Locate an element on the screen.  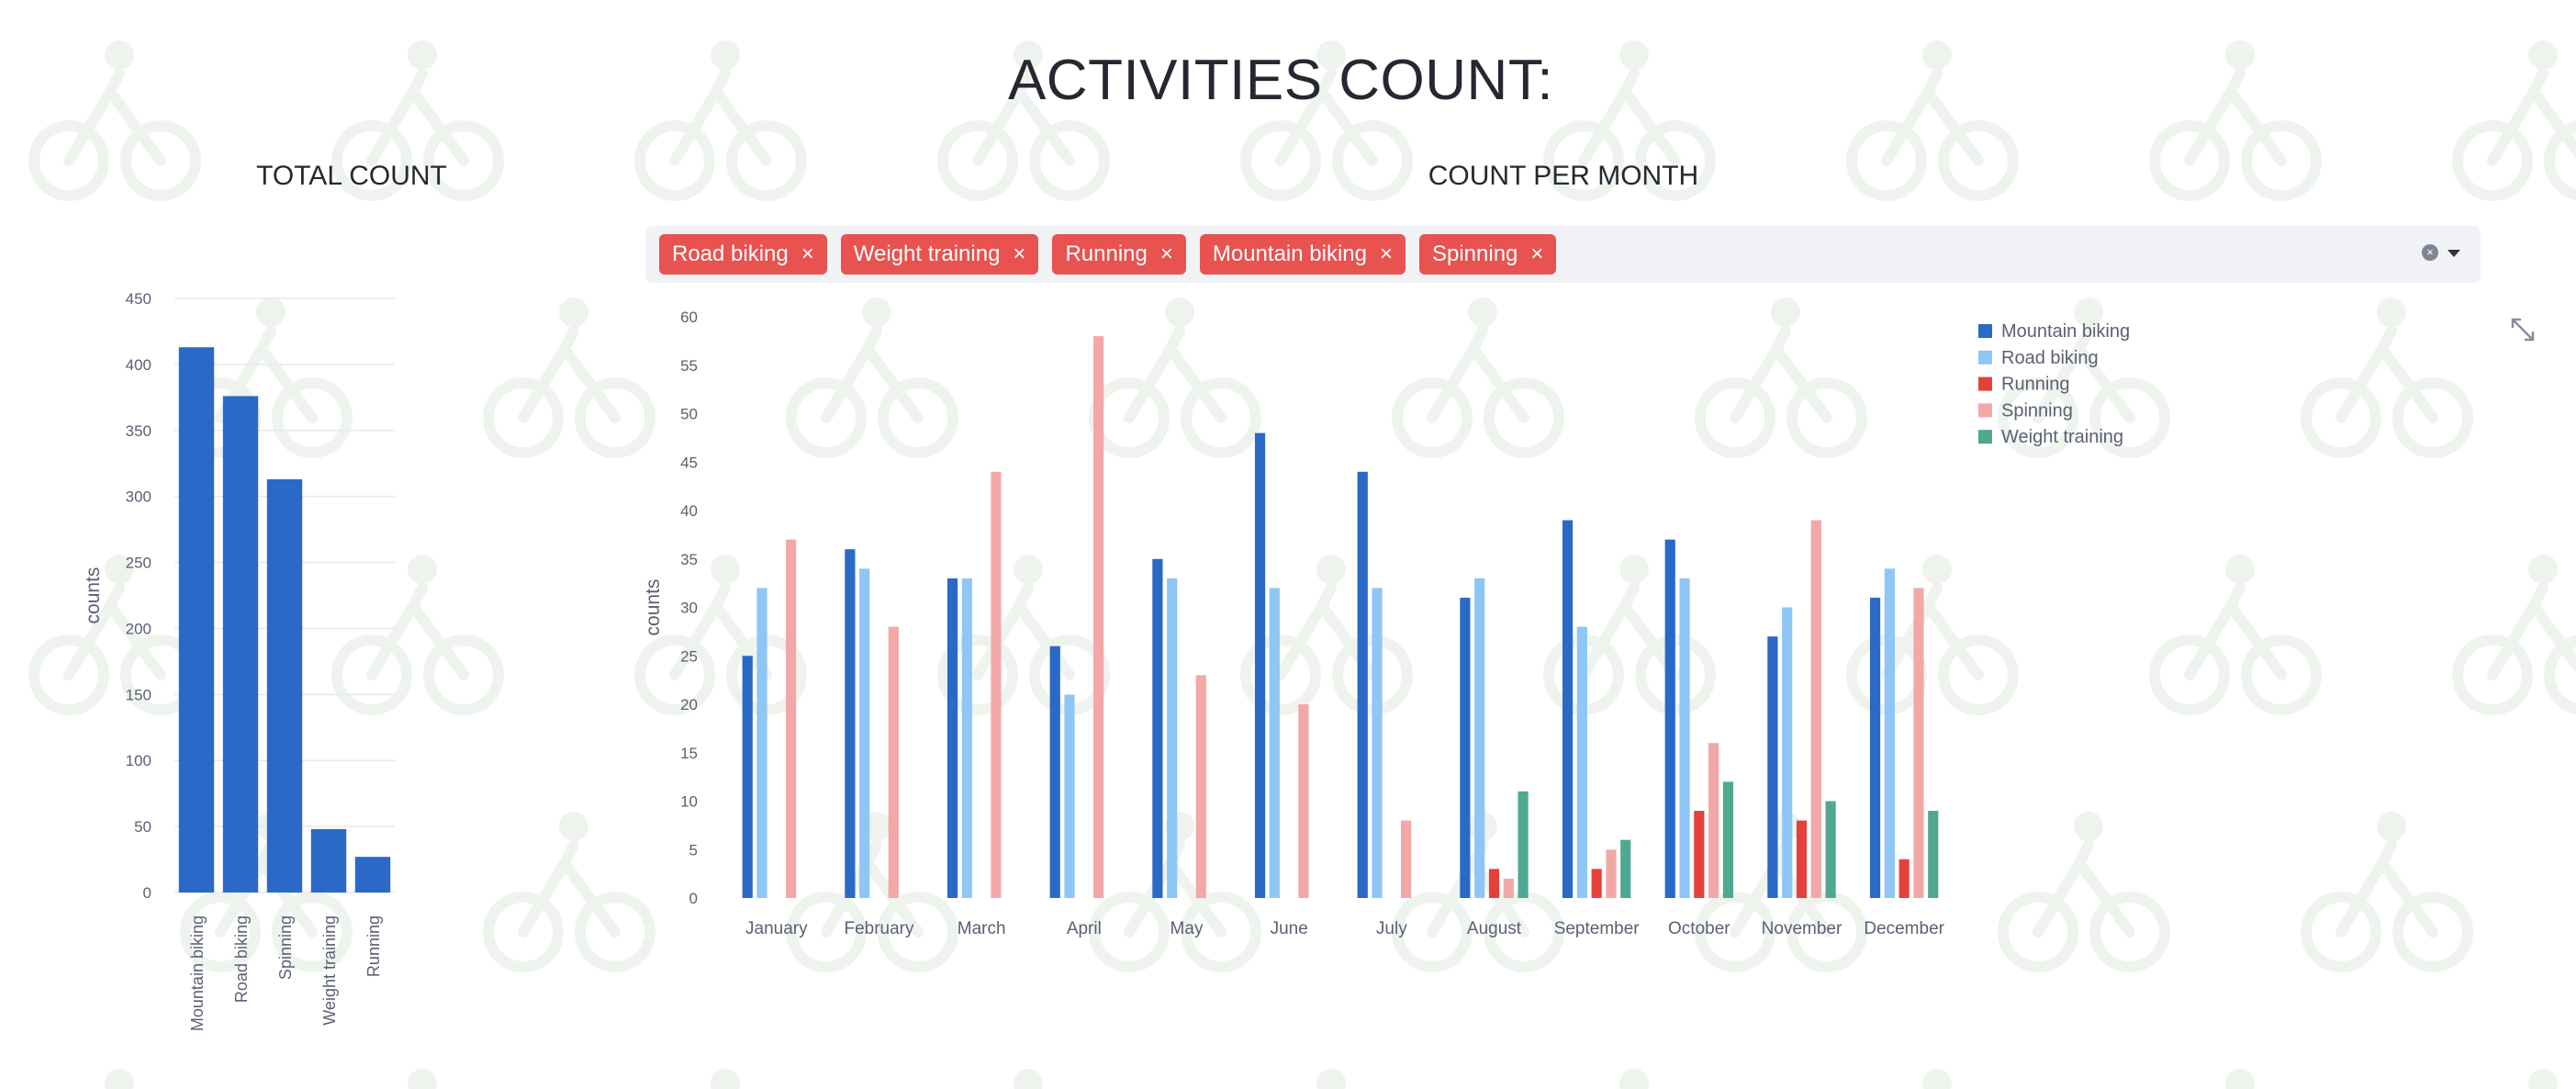
bar-weight-training-december is located at coordinates (1933, 855).